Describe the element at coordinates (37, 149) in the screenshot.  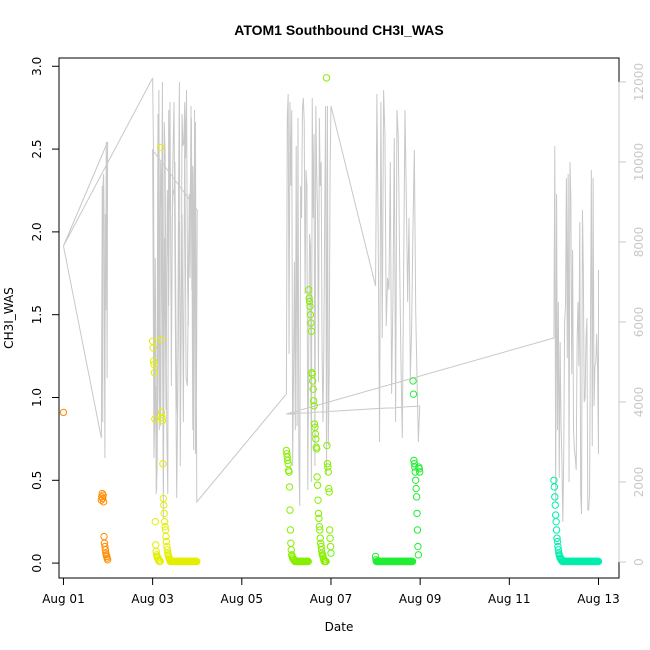
I see `y-tick-label: 2.5` at that location.